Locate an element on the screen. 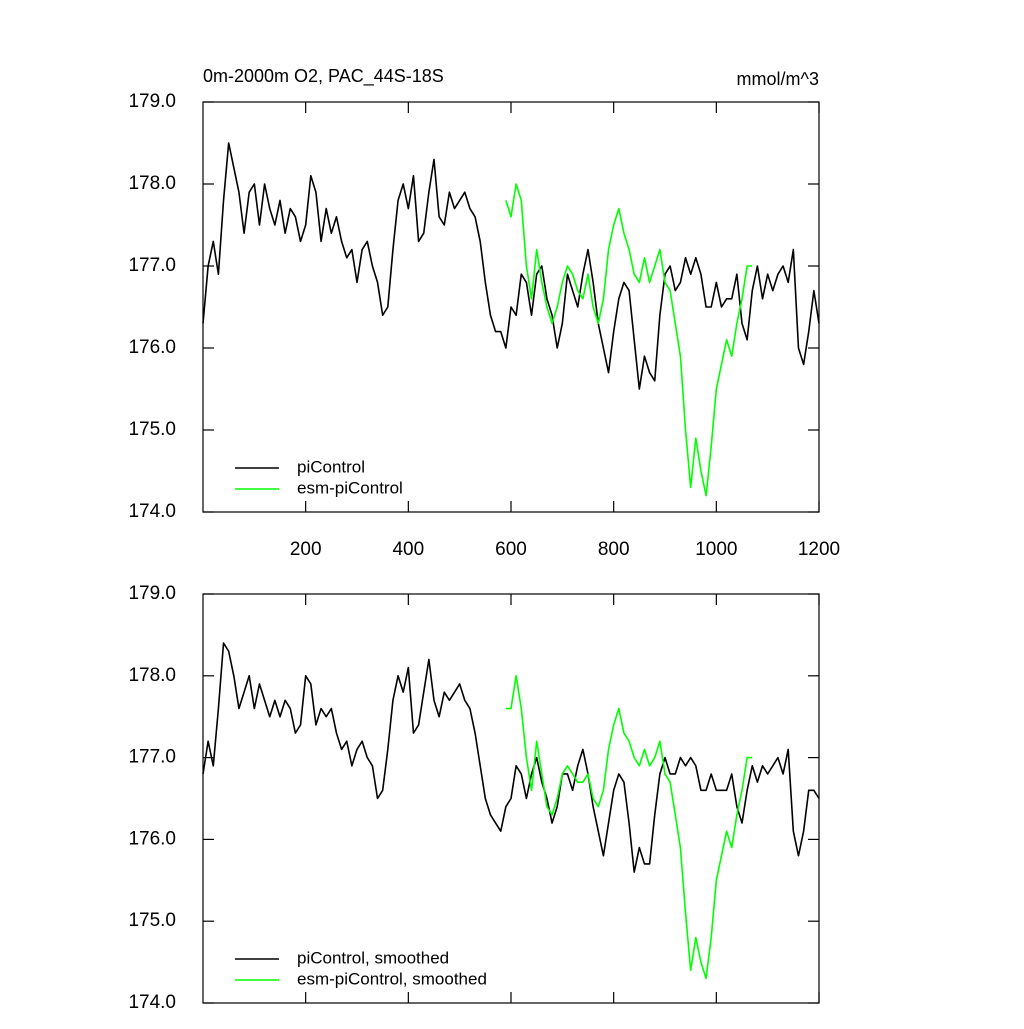  chart-title: 0m-2000m O2, PAC_44S-18S is located at coordinates (323, 76).